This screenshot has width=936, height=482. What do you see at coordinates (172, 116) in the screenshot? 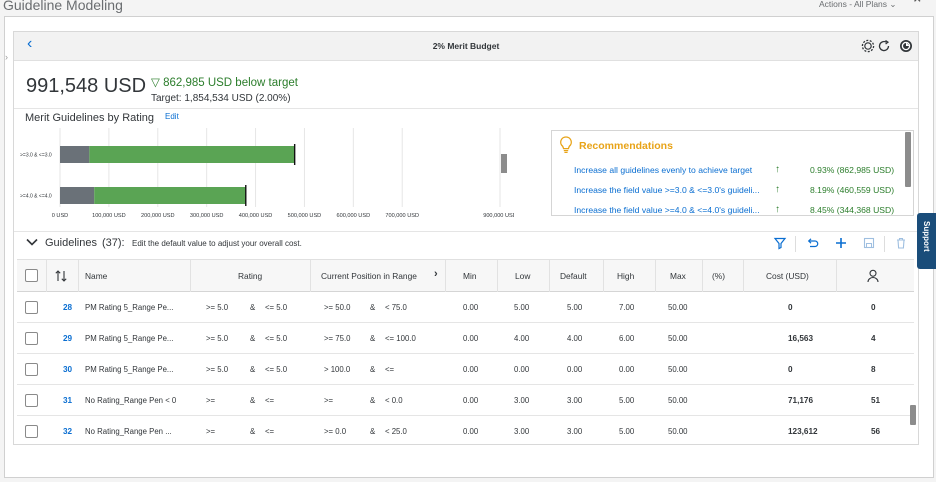
I see `edit-link: Edit` at bounding box center [172, 116].